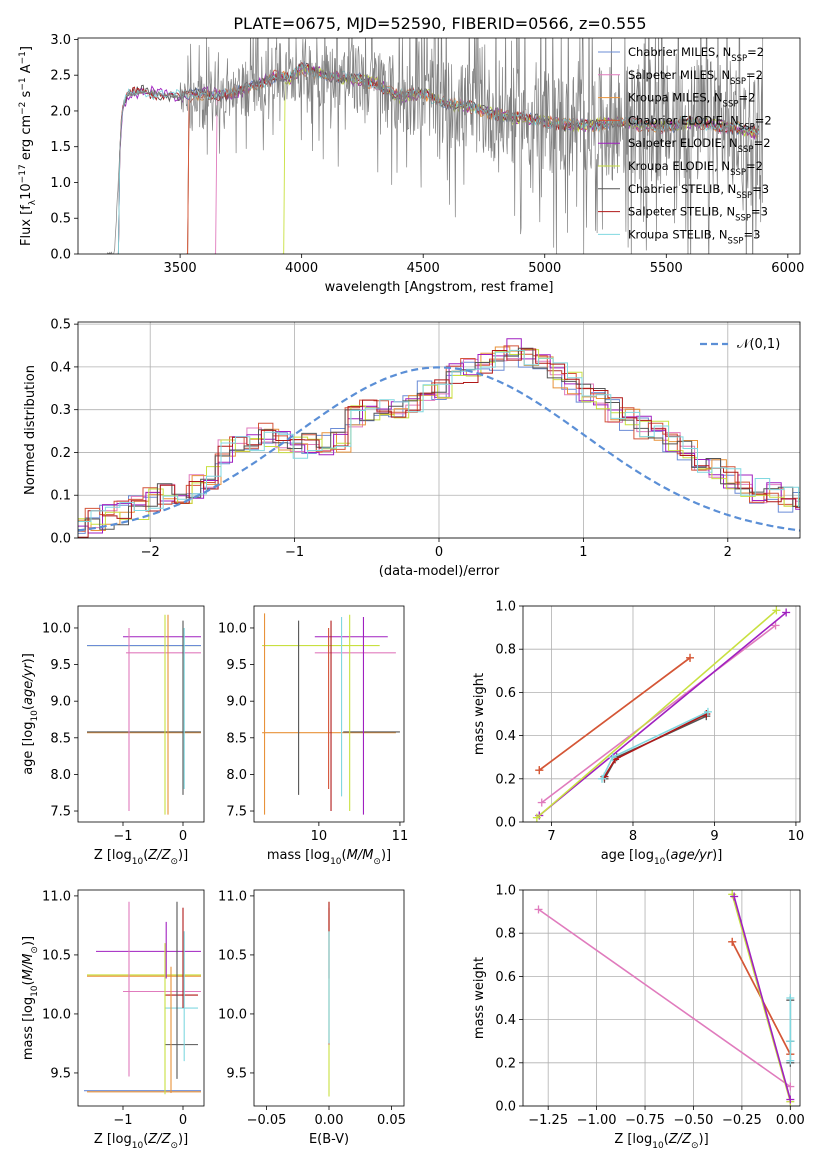 This screenshot has height=1170, width=819. I want to click on spectrum-y-tick-label: 0.5, so click(60, 219).